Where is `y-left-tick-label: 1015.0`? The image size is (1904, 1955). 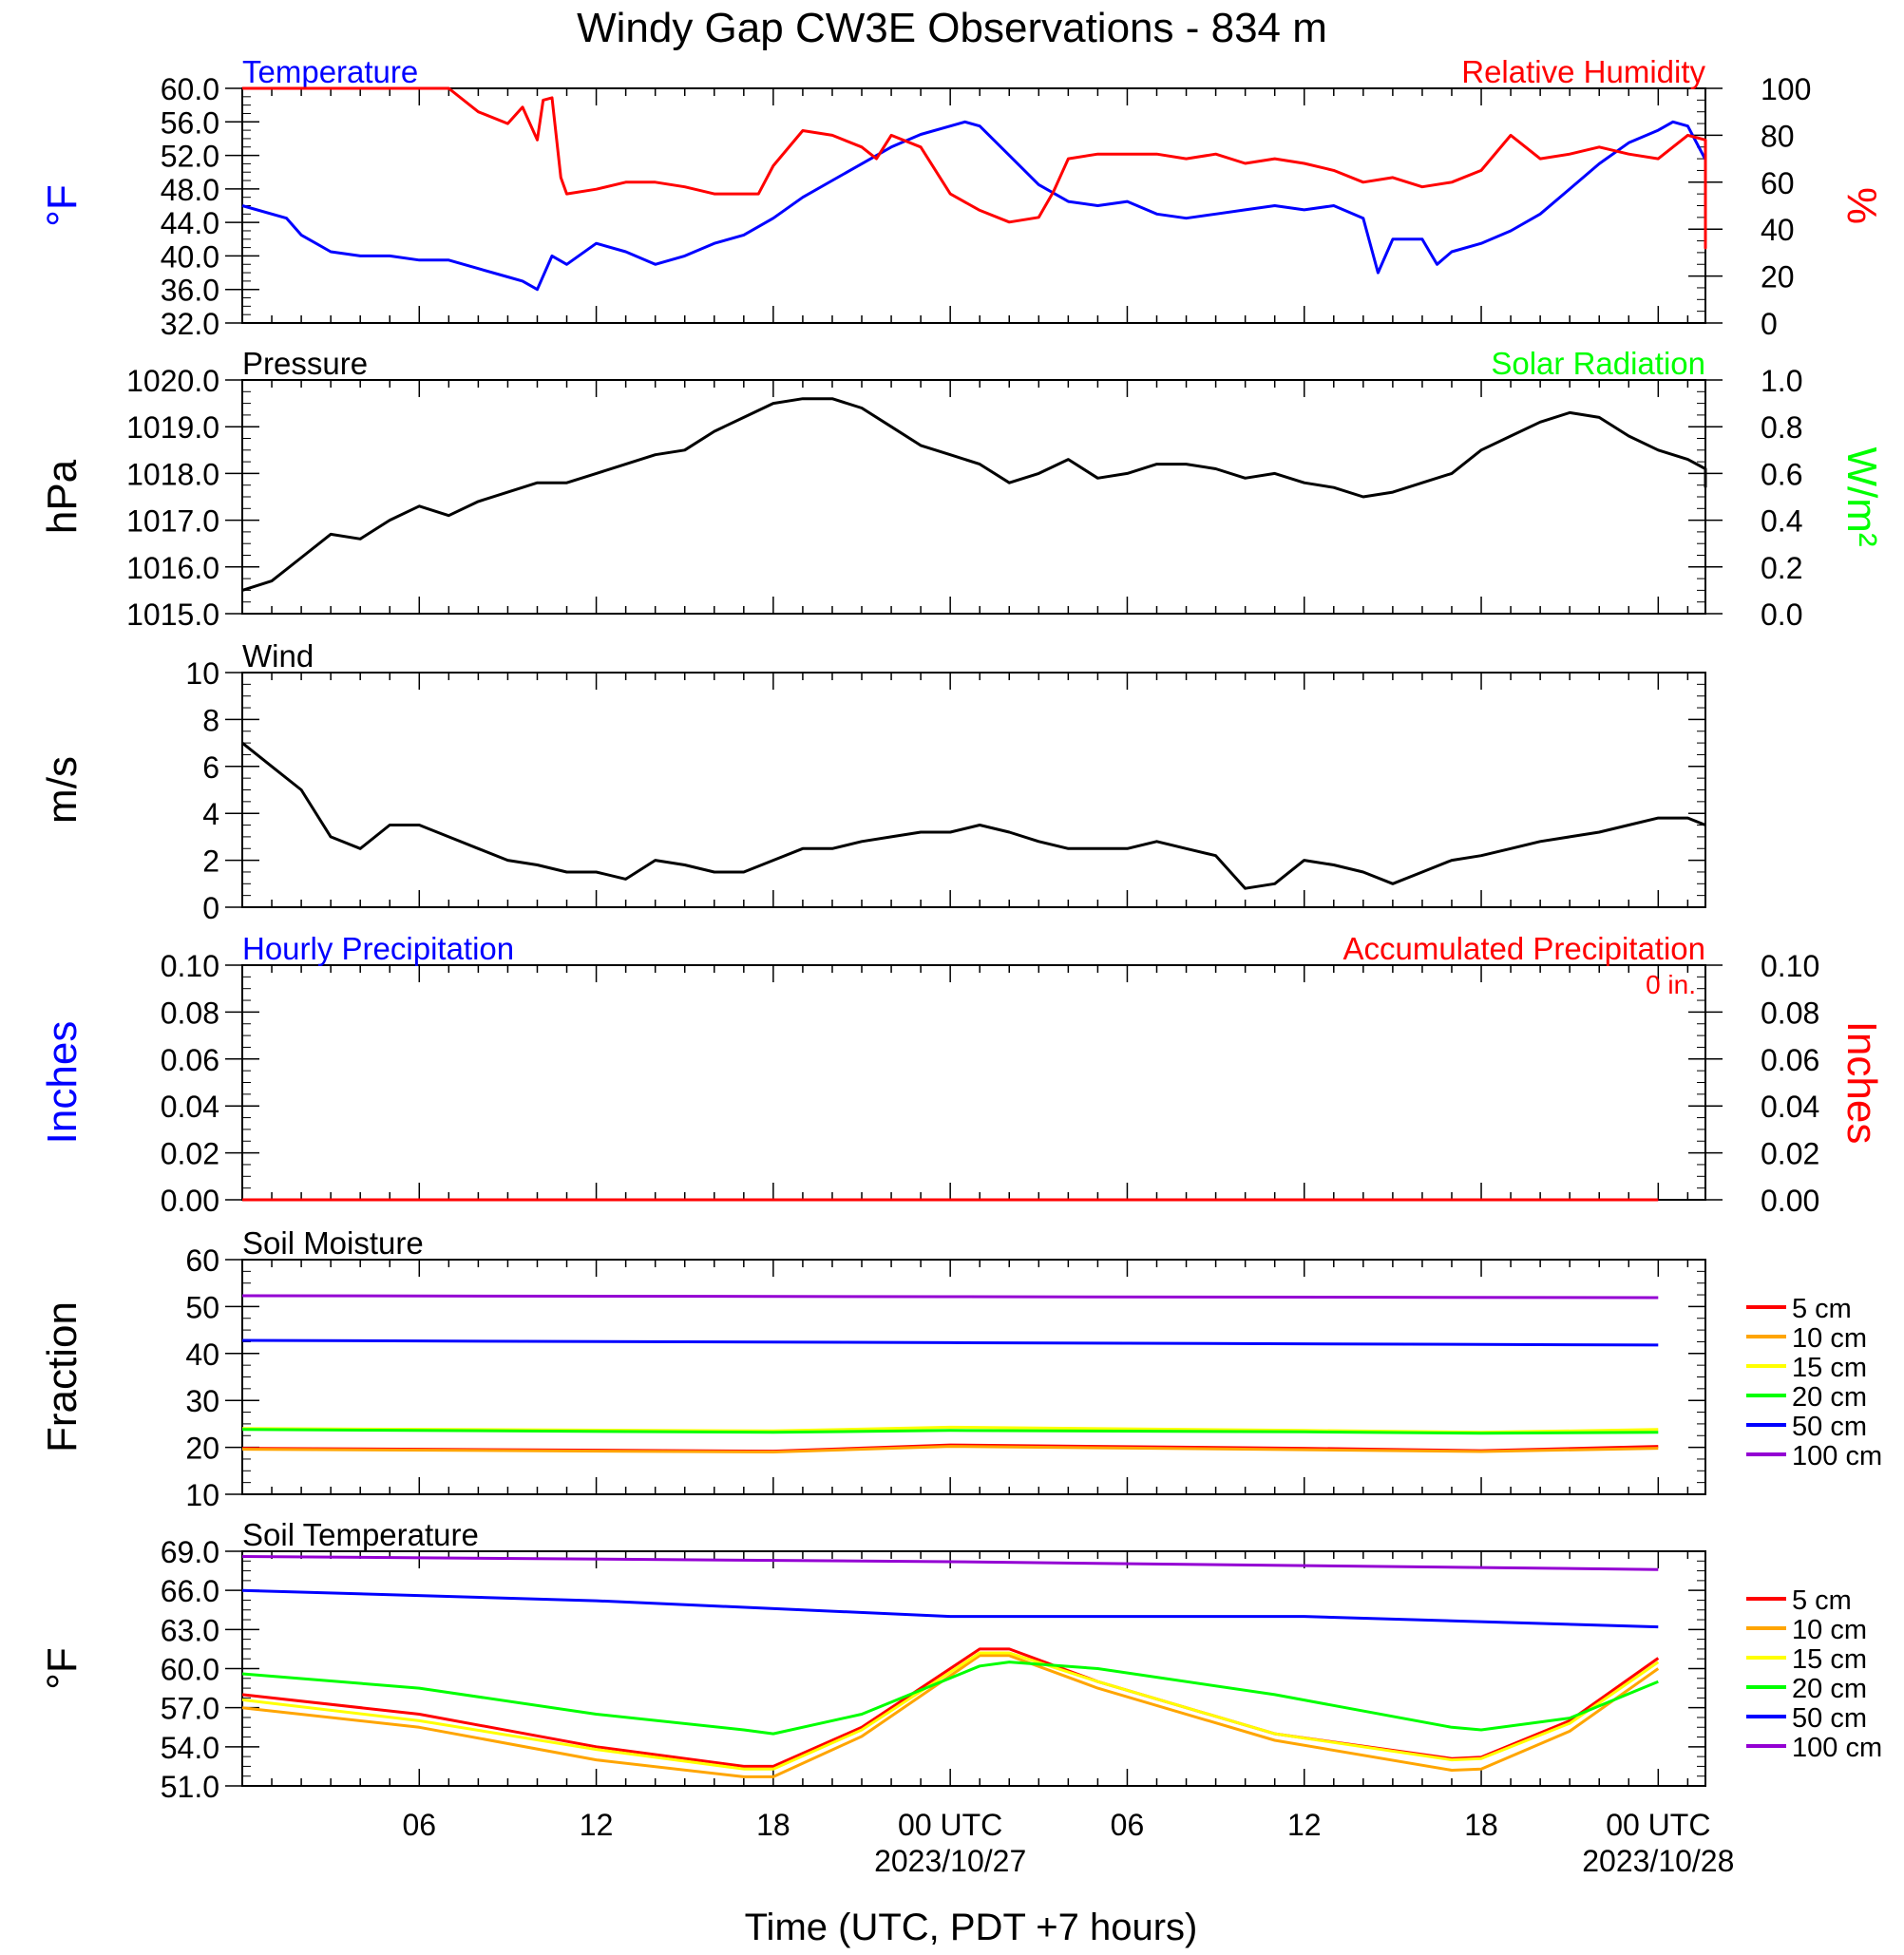
y-left-tick-label: 1015.0 is located at coordinates (172, 615).